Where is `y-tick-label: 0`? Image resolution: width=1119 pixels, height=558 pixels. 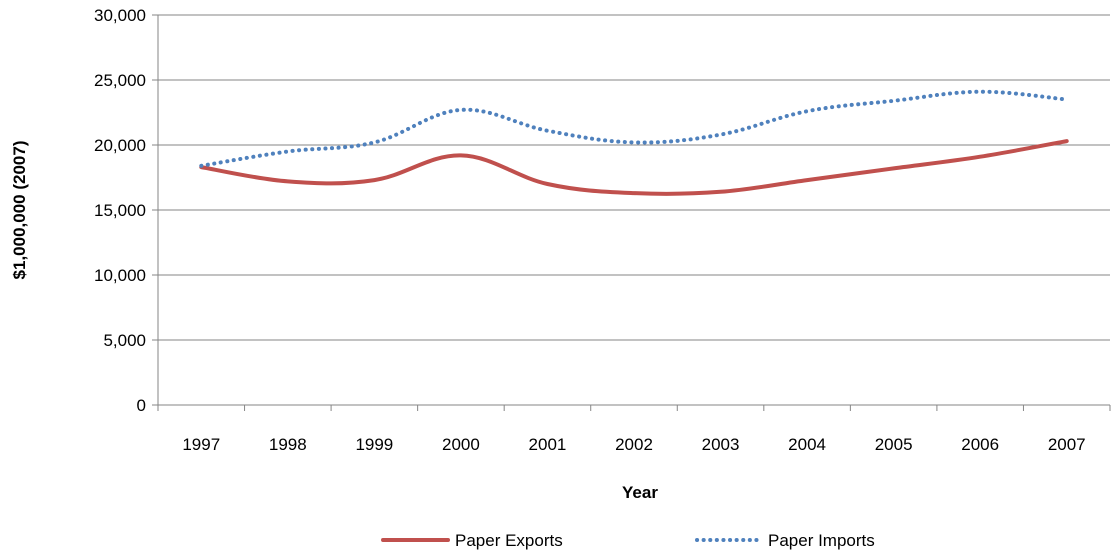 y-tick-label: 0 is located at coordinates (141, 405).